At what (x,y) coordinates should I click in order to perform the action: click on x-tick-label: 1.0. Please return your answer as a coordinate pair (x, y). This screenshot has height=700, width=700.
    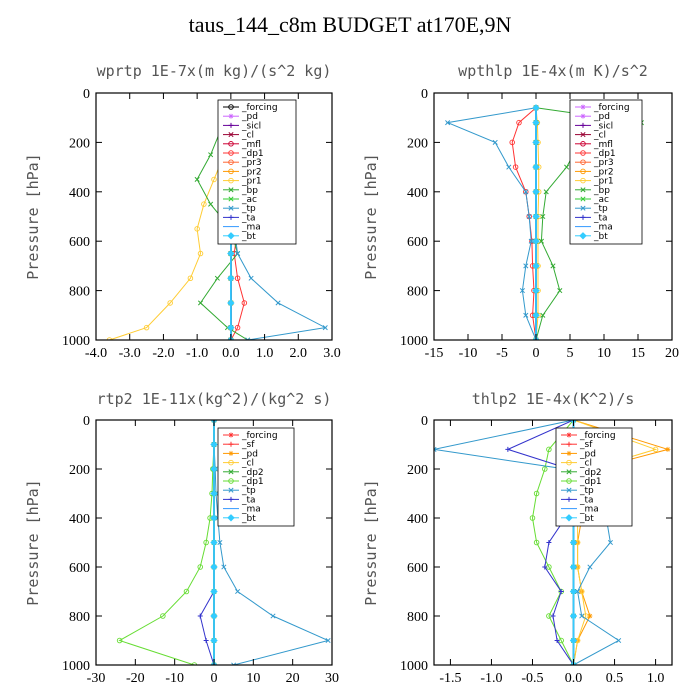
    Looking at the image, I should click on (265, 353).